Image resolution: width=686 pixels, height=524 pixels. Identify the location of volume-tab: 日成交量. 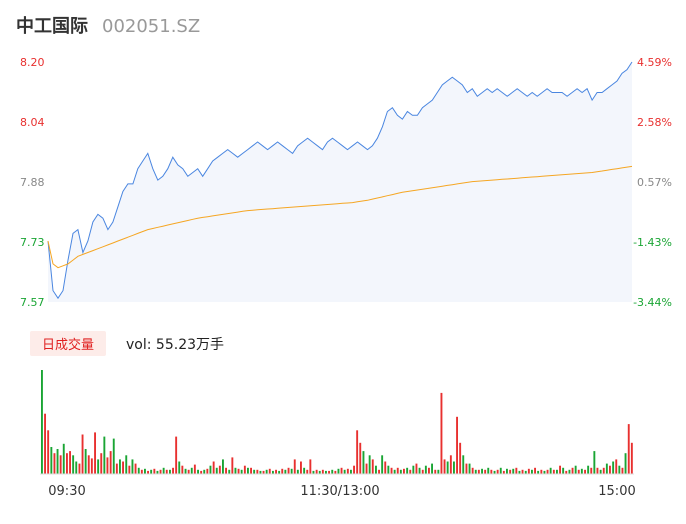
(68, 343).